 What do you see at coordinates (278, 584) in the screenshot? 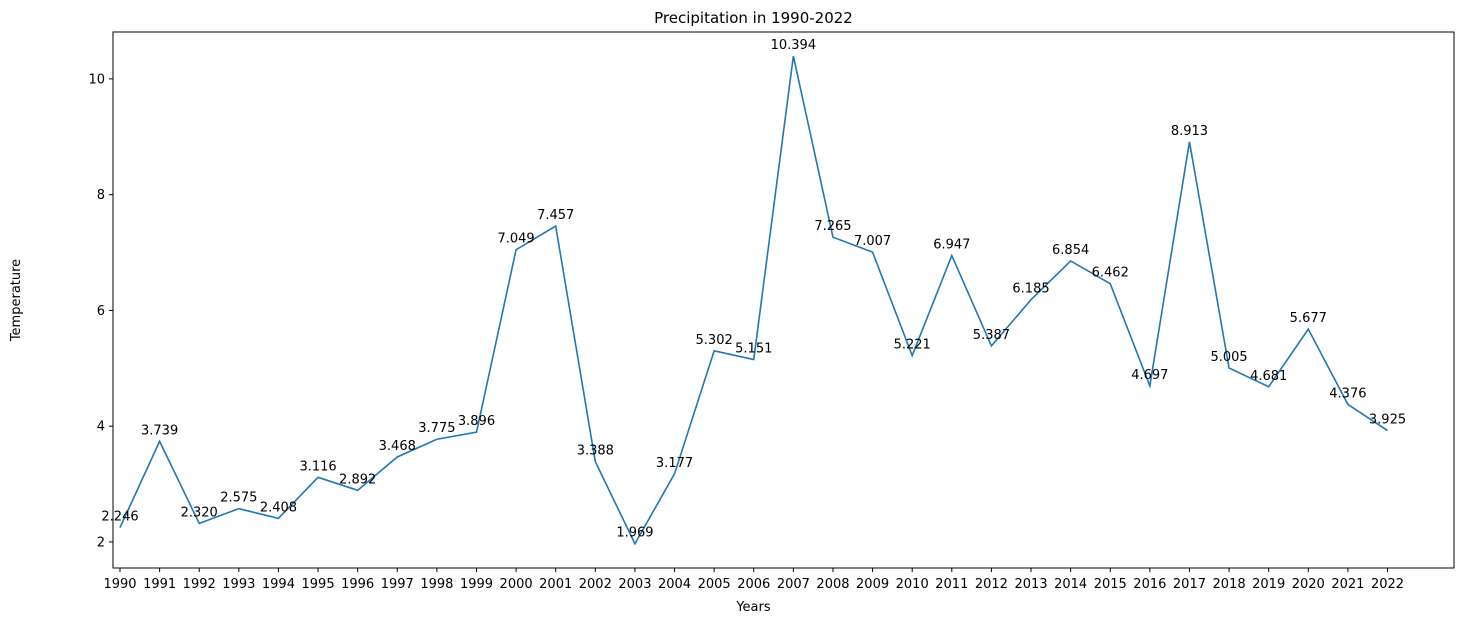
I see `x-tick-label: 1994` at bounding box center [278, 584].